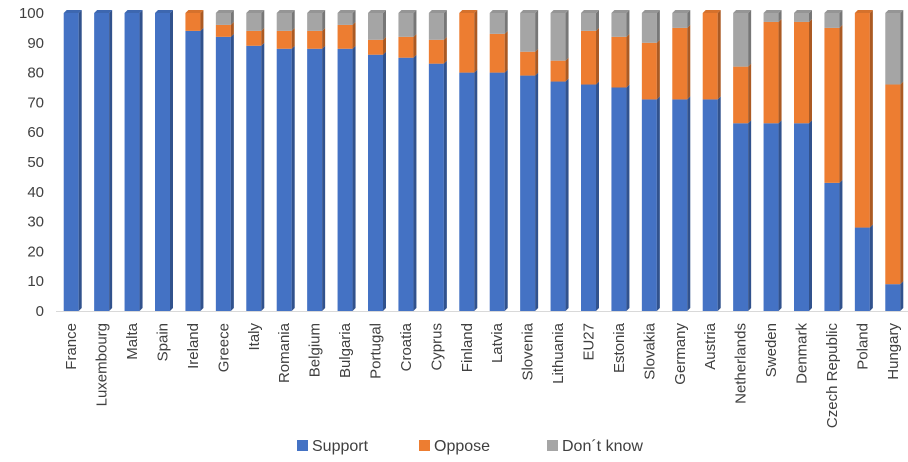  Describe the element at coordinates (528, 351) in the screenshot. I see `x-tick-label: Slovenia` at that location.